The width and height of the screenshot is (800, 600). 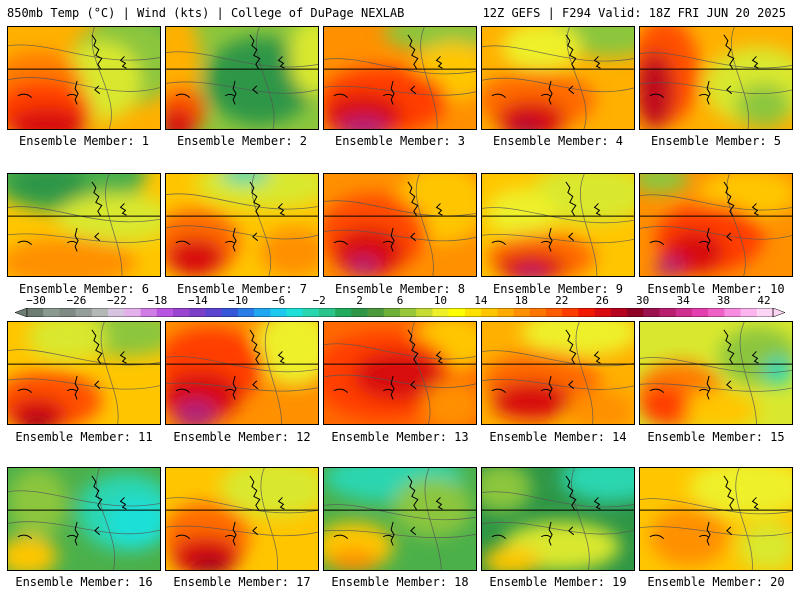 What do you see at coordinates (716, 141) in the screenshot?
I see `ensemble-member-label: Ensemble Member: 5` at bounding box center [716, 141].